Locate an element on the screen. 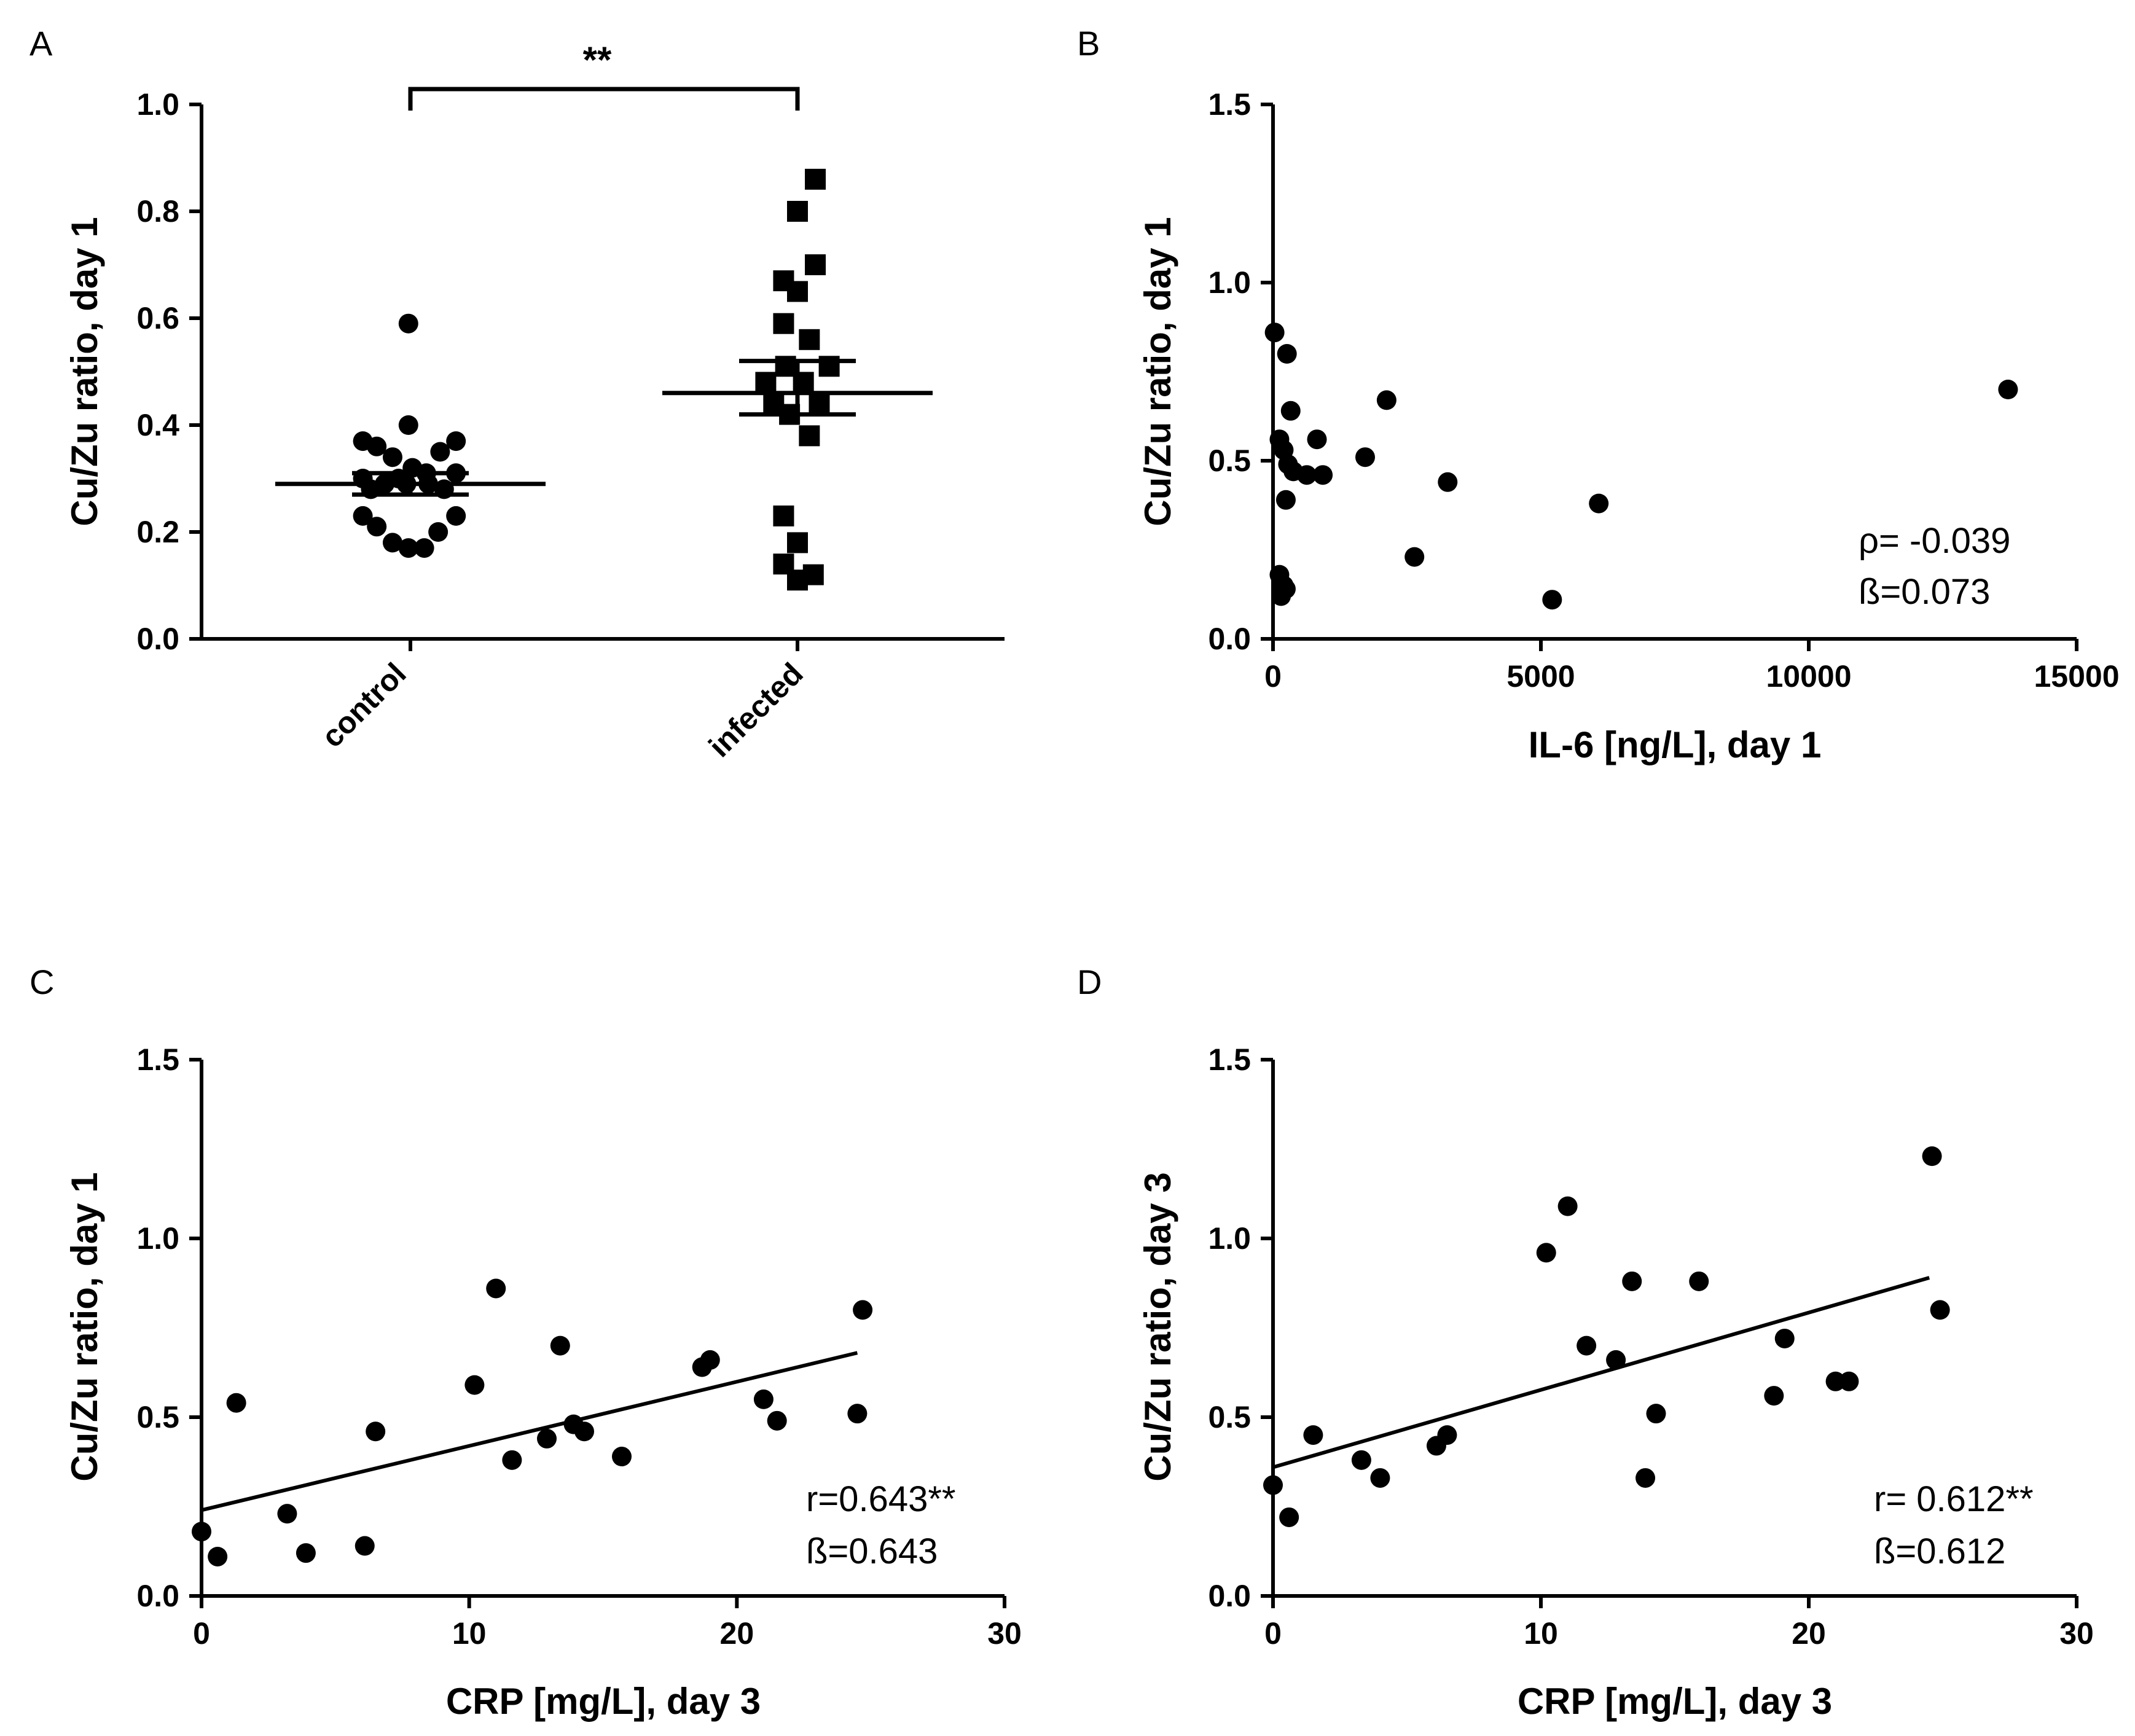  panel-a-significance-label: ** is located at coordinates (597, 60).